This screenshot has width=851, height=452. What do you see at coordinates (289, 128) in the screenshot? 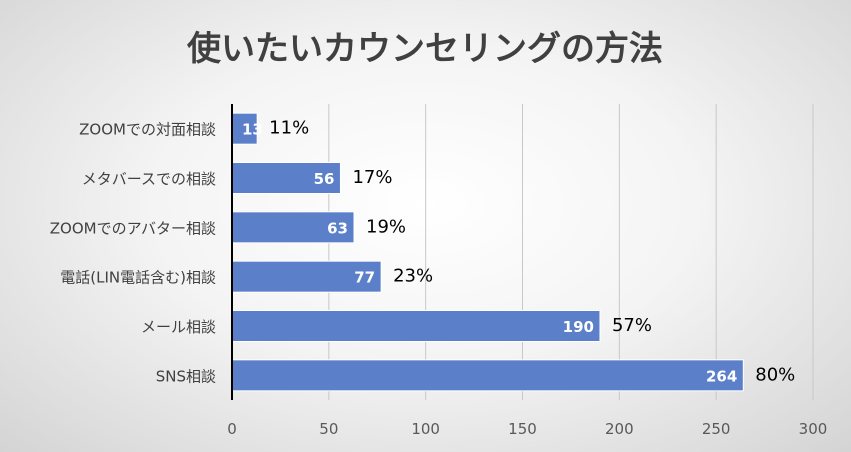
I see `percent-label: 11%` at bounding box center [289, 128].